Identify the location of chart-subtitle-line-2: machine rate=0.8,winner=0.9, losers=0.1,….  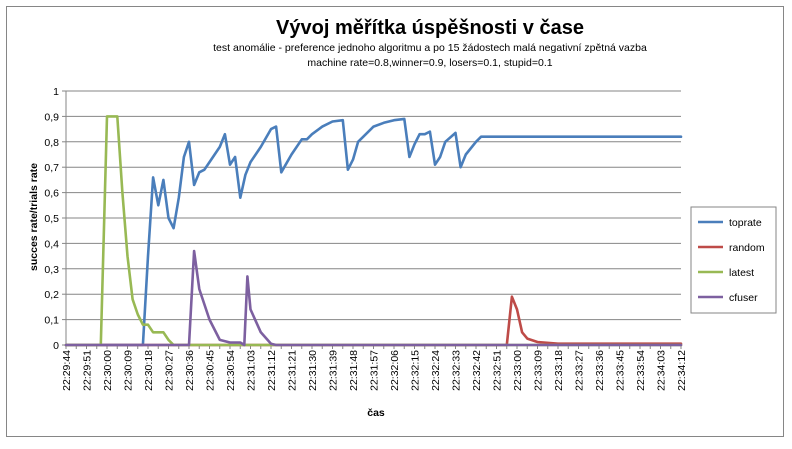
(429, 63).